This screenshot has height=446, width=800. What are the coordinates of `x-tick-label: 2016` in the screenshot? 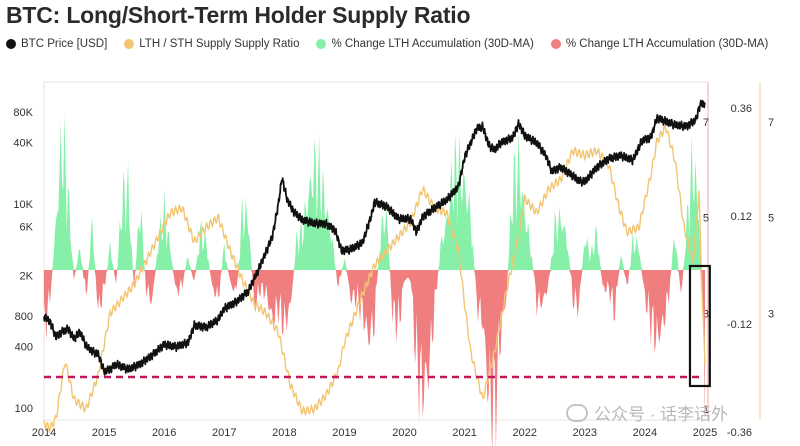 It's located at (164, 433).